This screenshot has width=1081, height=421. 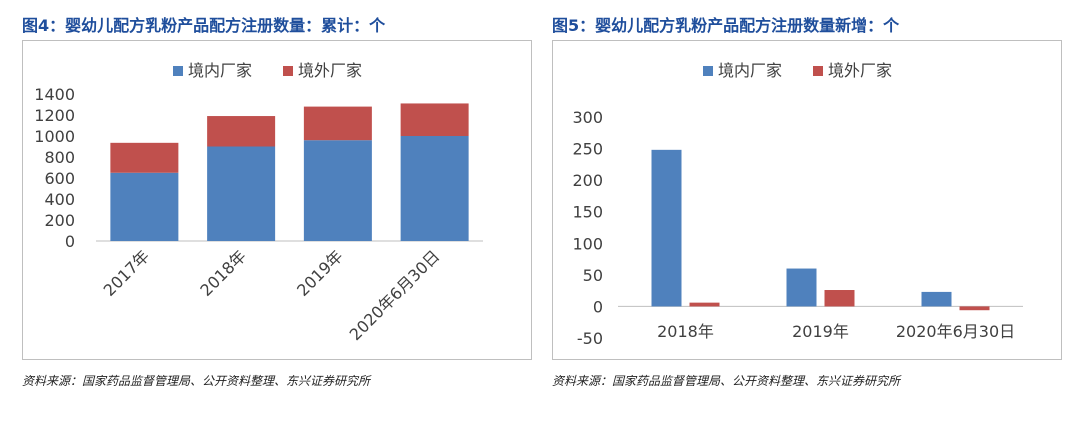 I want to click on chart-1-ytick-label-0: 0, so click(x=70, y=241).